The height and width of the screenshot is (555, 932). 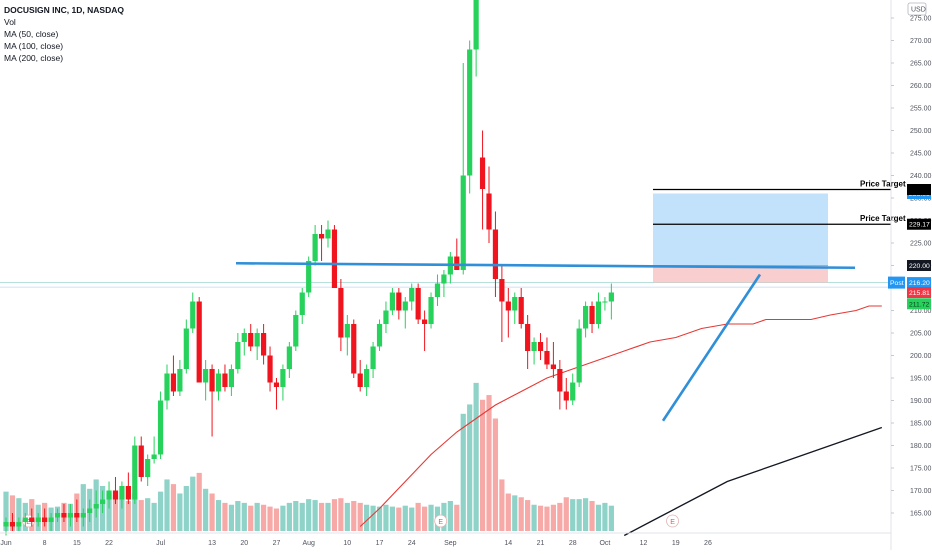 What do you see at coordinates (64, 10) in the screenshot?
I see `symbol-title: DOCUSIGN INC, 1D, NASDAQ` at bounding box center [64, 10].